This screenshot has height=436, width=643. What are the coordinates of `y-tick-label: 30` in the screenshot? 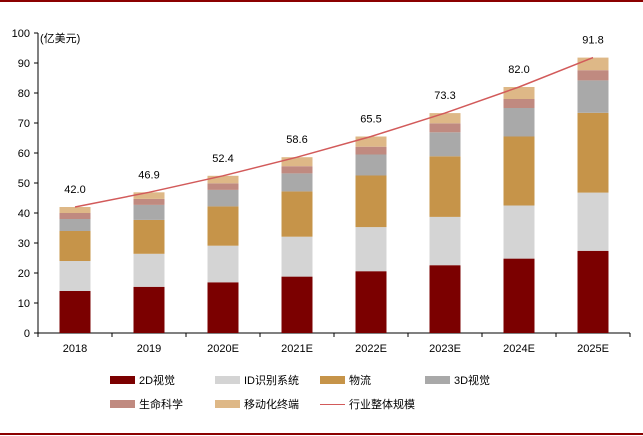 It's located at (24, 244).